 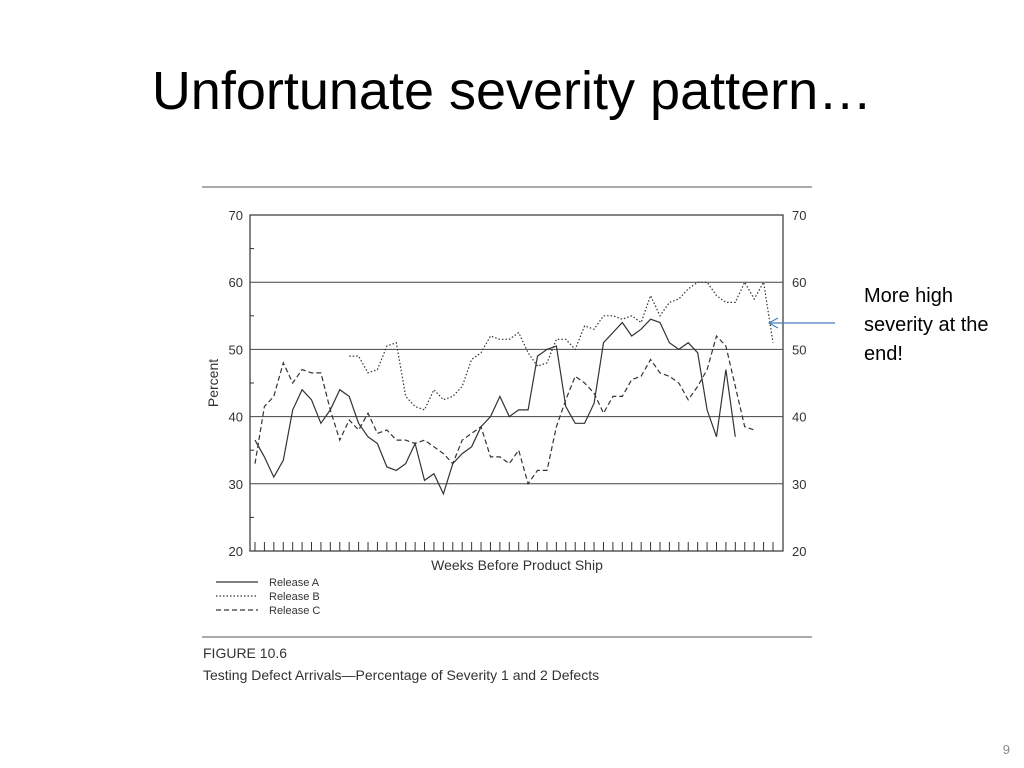 I want to click on series-release-a, so click(x=495, y=407).